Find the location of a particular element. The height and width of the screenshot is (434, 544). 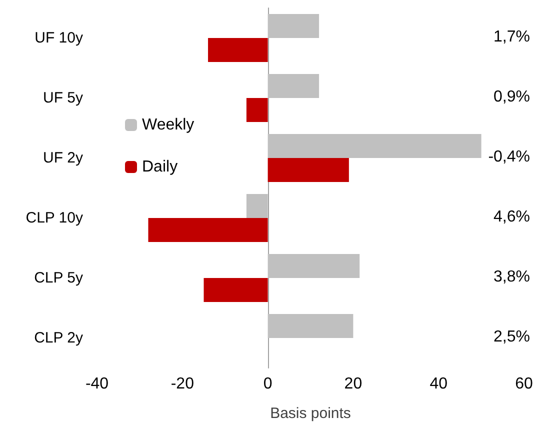

annotation: 2,5% is located at coordinates (512, 337).